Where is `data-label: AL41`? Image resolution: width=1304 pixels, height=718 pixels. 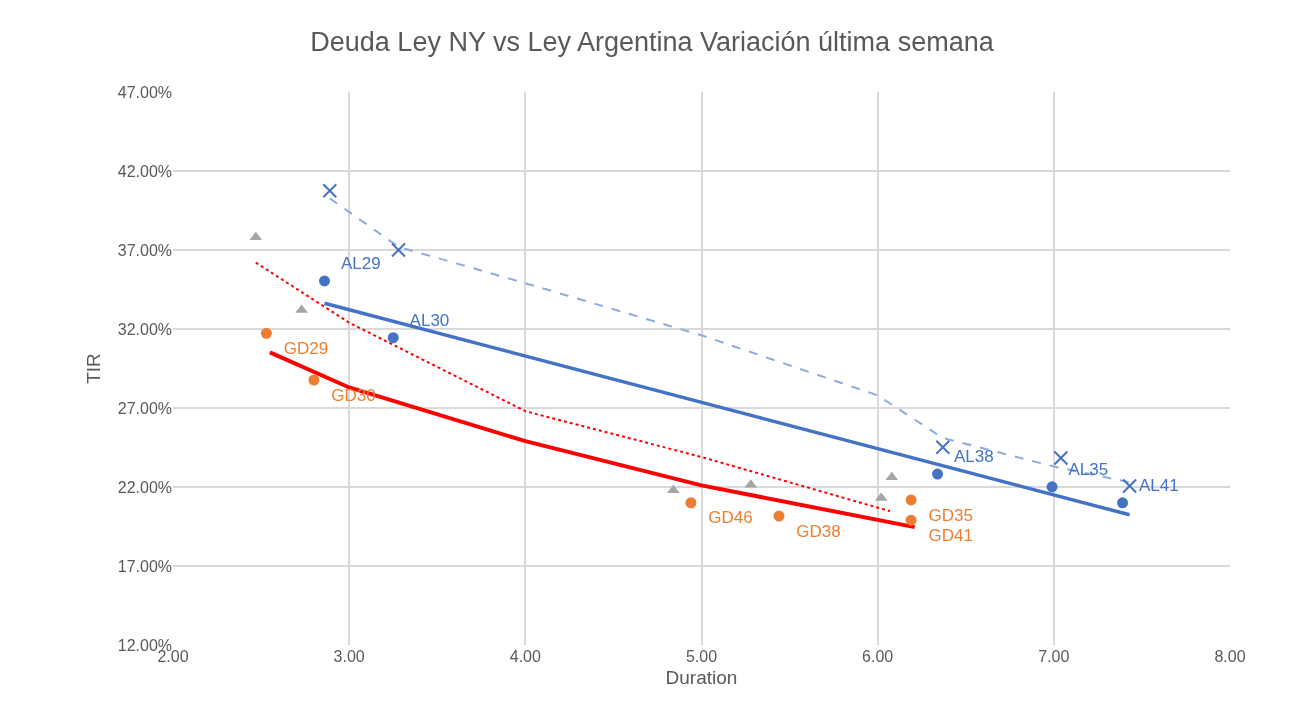 data-label: AL41 is located at coordinates (1154, 485).